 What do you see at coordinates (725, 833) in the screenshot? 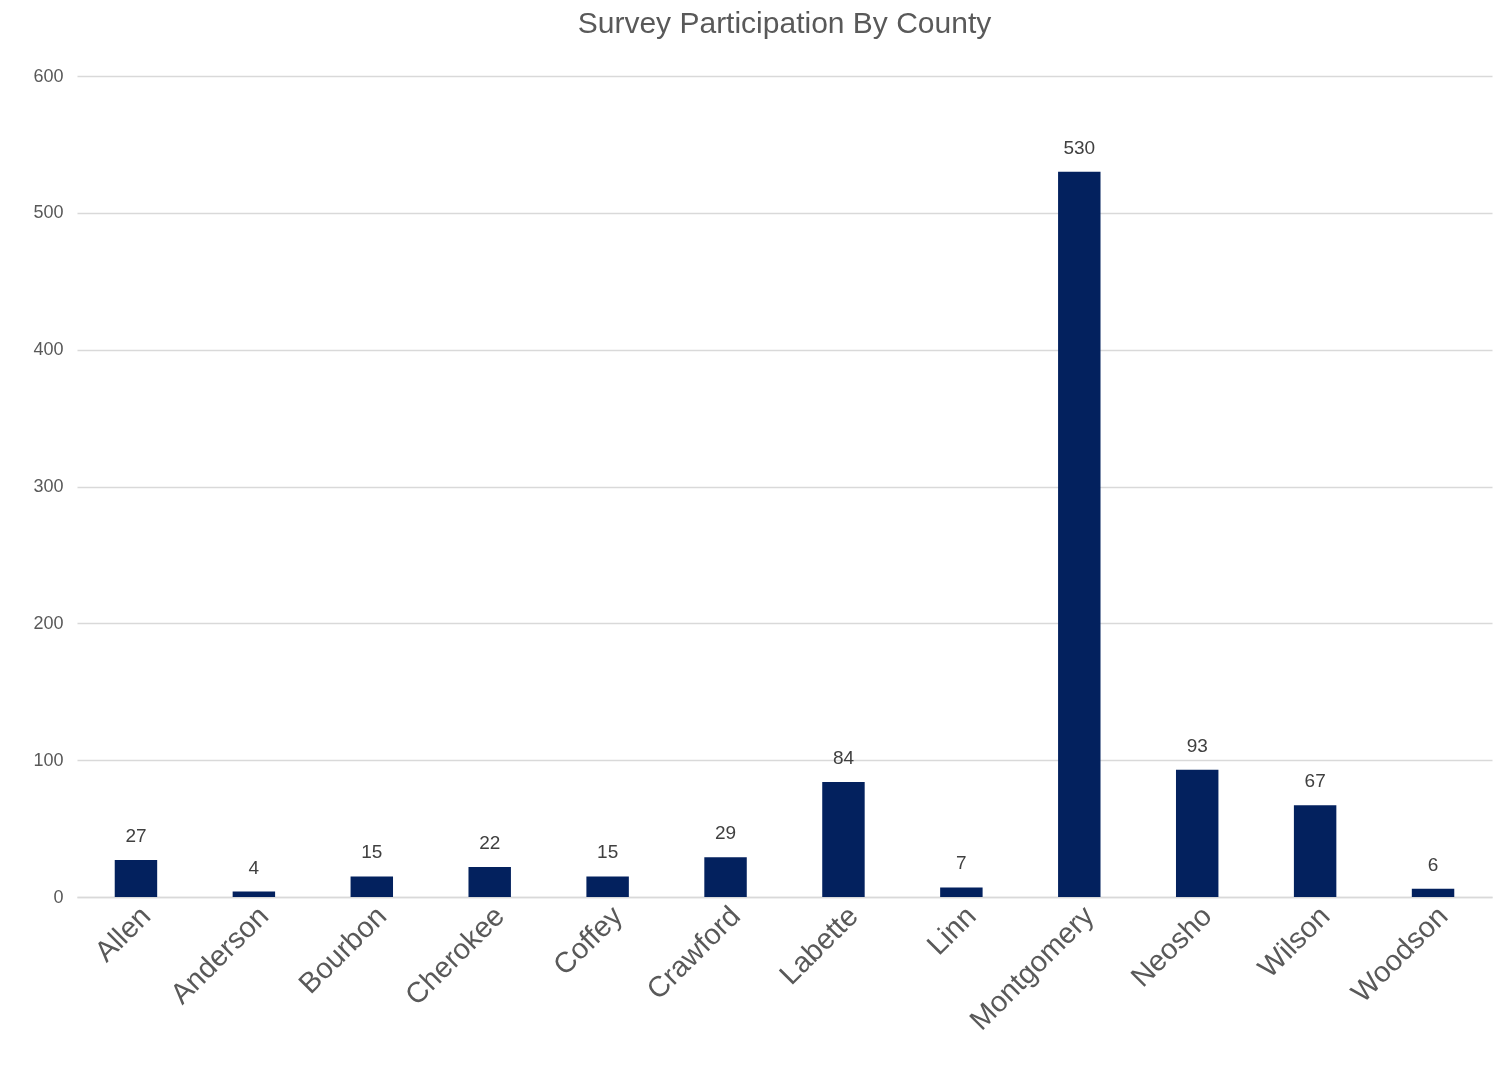
I see `data-label: 29` at bounding box center [725, 833].